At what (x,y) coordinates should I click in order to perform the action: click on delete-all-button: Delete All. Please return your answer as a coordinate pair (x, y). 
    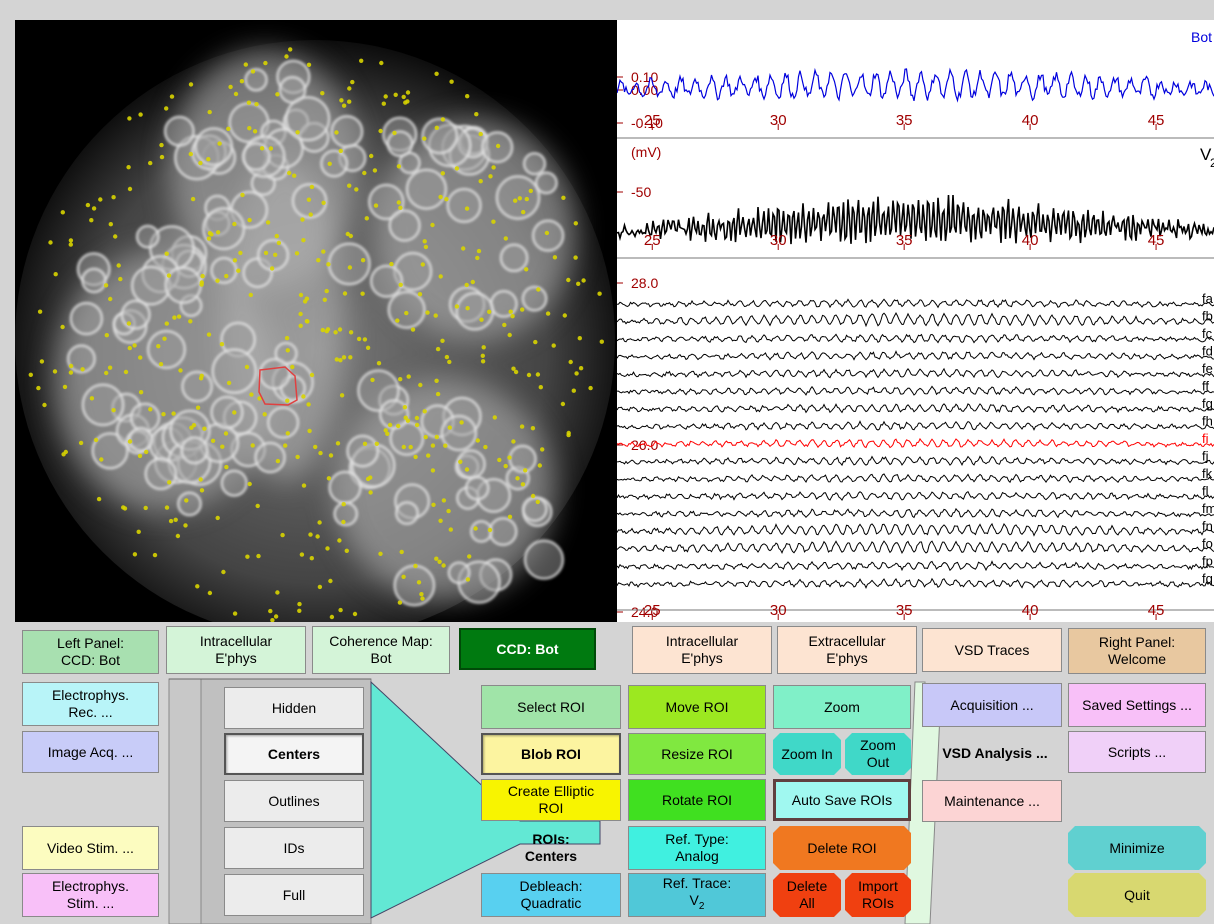
    Looking at the image, I should click on (807, 895).